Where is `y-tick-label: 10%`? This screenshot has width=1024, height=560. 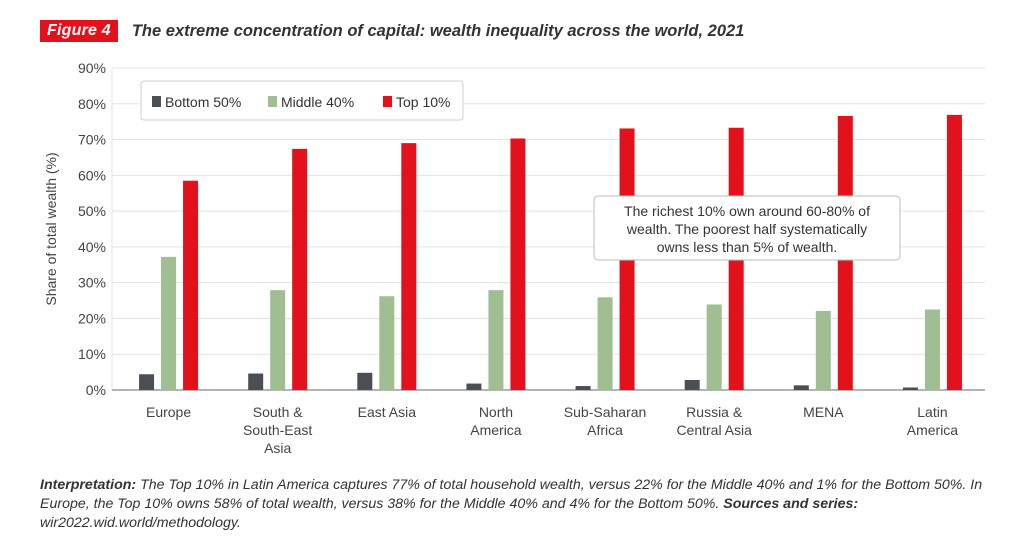 y-tick-label: 10% is located at coordinates (92, 354).